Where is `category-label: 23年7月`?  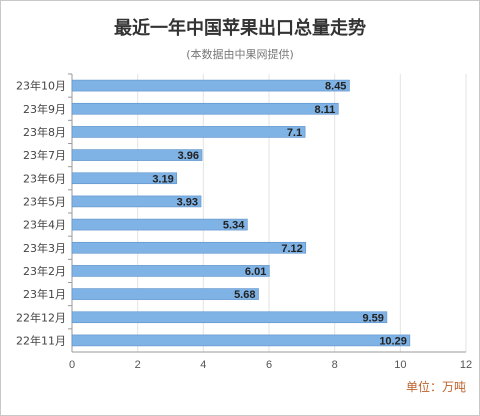 category-label: 23年7月 is located at coordinates (44, 155).